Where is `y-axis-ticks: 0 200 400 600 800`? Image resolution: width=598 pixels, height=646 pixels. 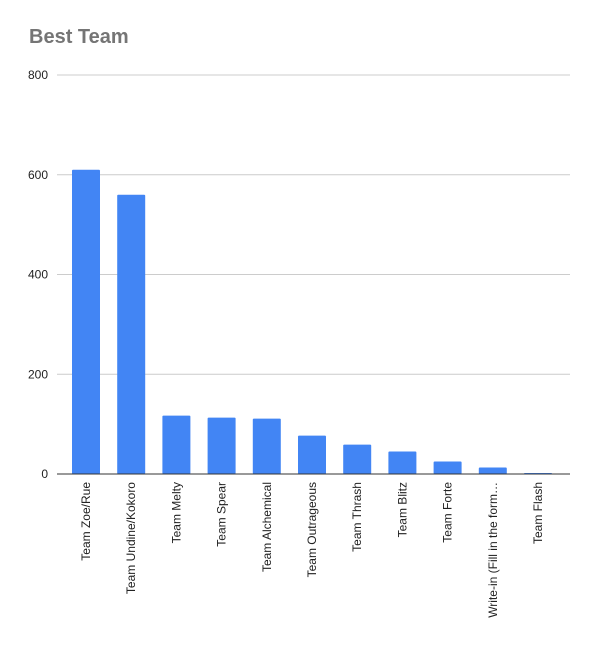
y-axis-ticks: 0 200 400 600 800 is located at coordinates (38, 274).